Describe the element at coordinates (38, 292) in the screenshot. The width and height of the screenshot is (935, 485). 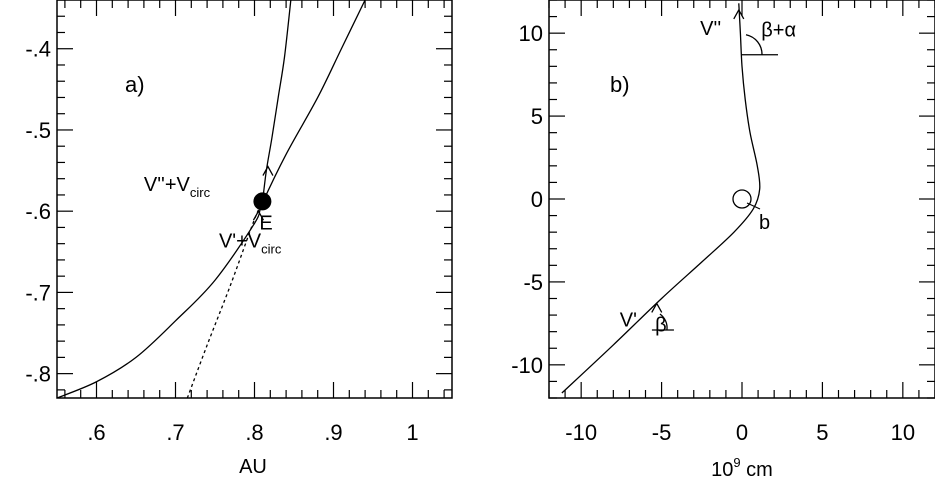
I see `y-tick-label: -.7` at that location.